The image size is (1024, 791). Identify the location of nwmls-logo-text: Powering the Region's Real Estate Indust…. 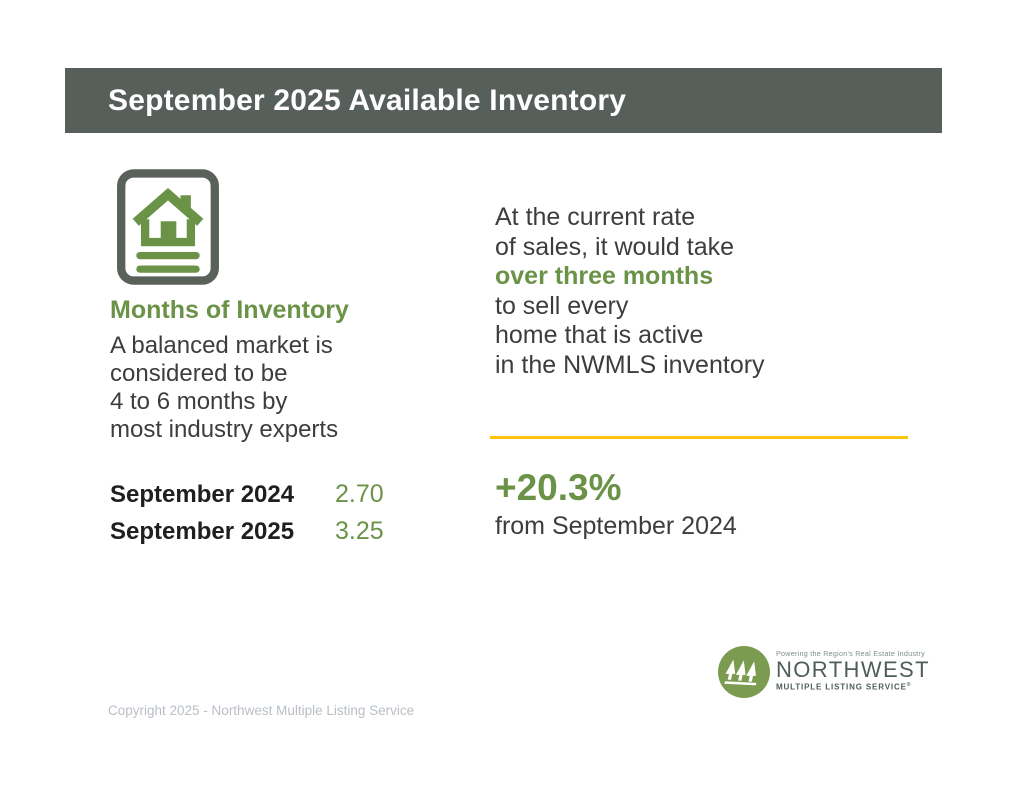
(853, 672).